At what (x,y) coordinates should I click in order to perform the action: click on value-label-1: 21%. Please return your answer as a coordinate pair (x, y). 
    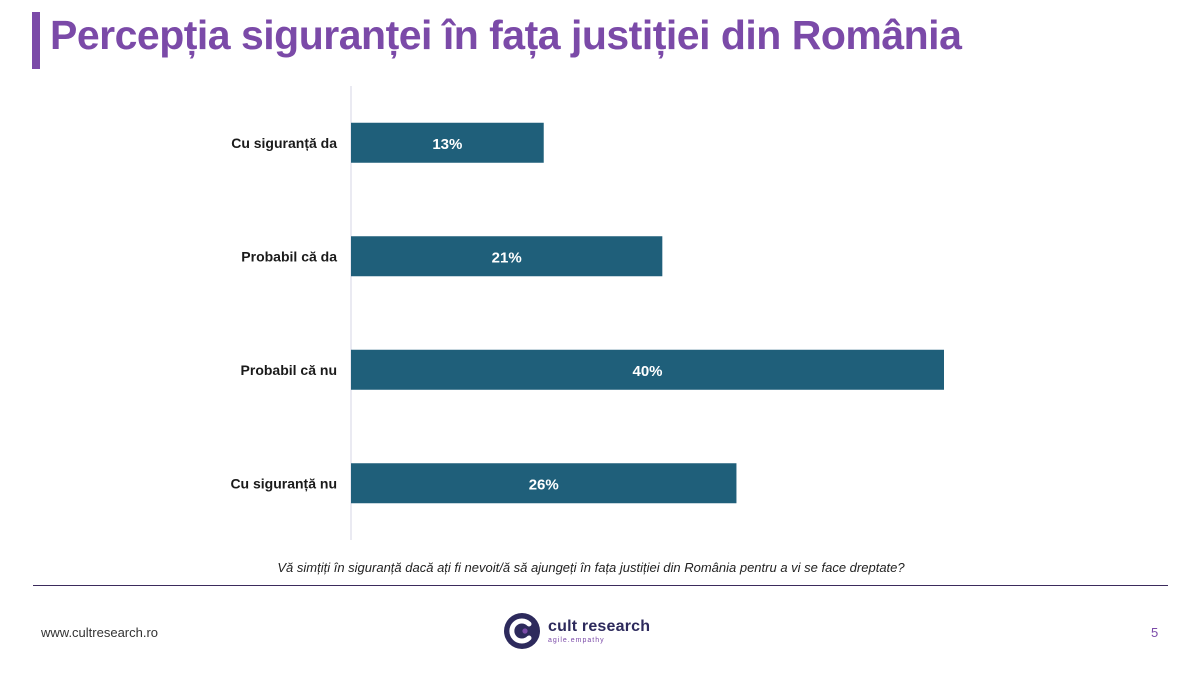
    Looking at the image, I should click on (507, 257).